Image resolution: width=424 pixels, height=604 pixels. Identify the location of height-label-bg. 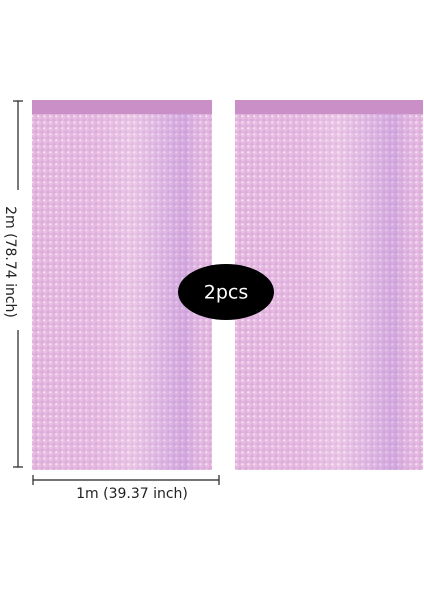
(18, 260).